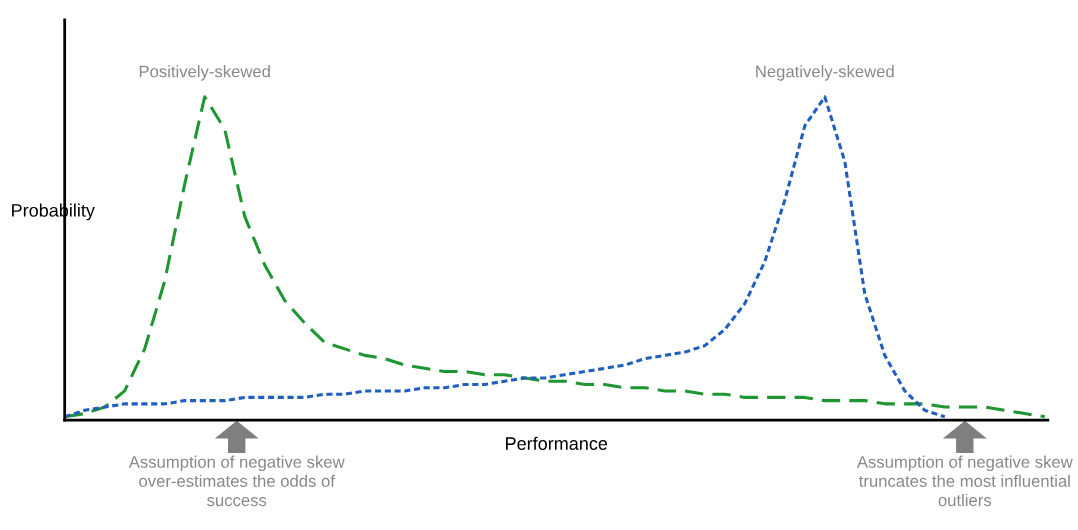  What do you see at coordinates (825, 73) in the screenshot?
I see `series-label: Negatively-skewed` at bounding box center [825, 73].